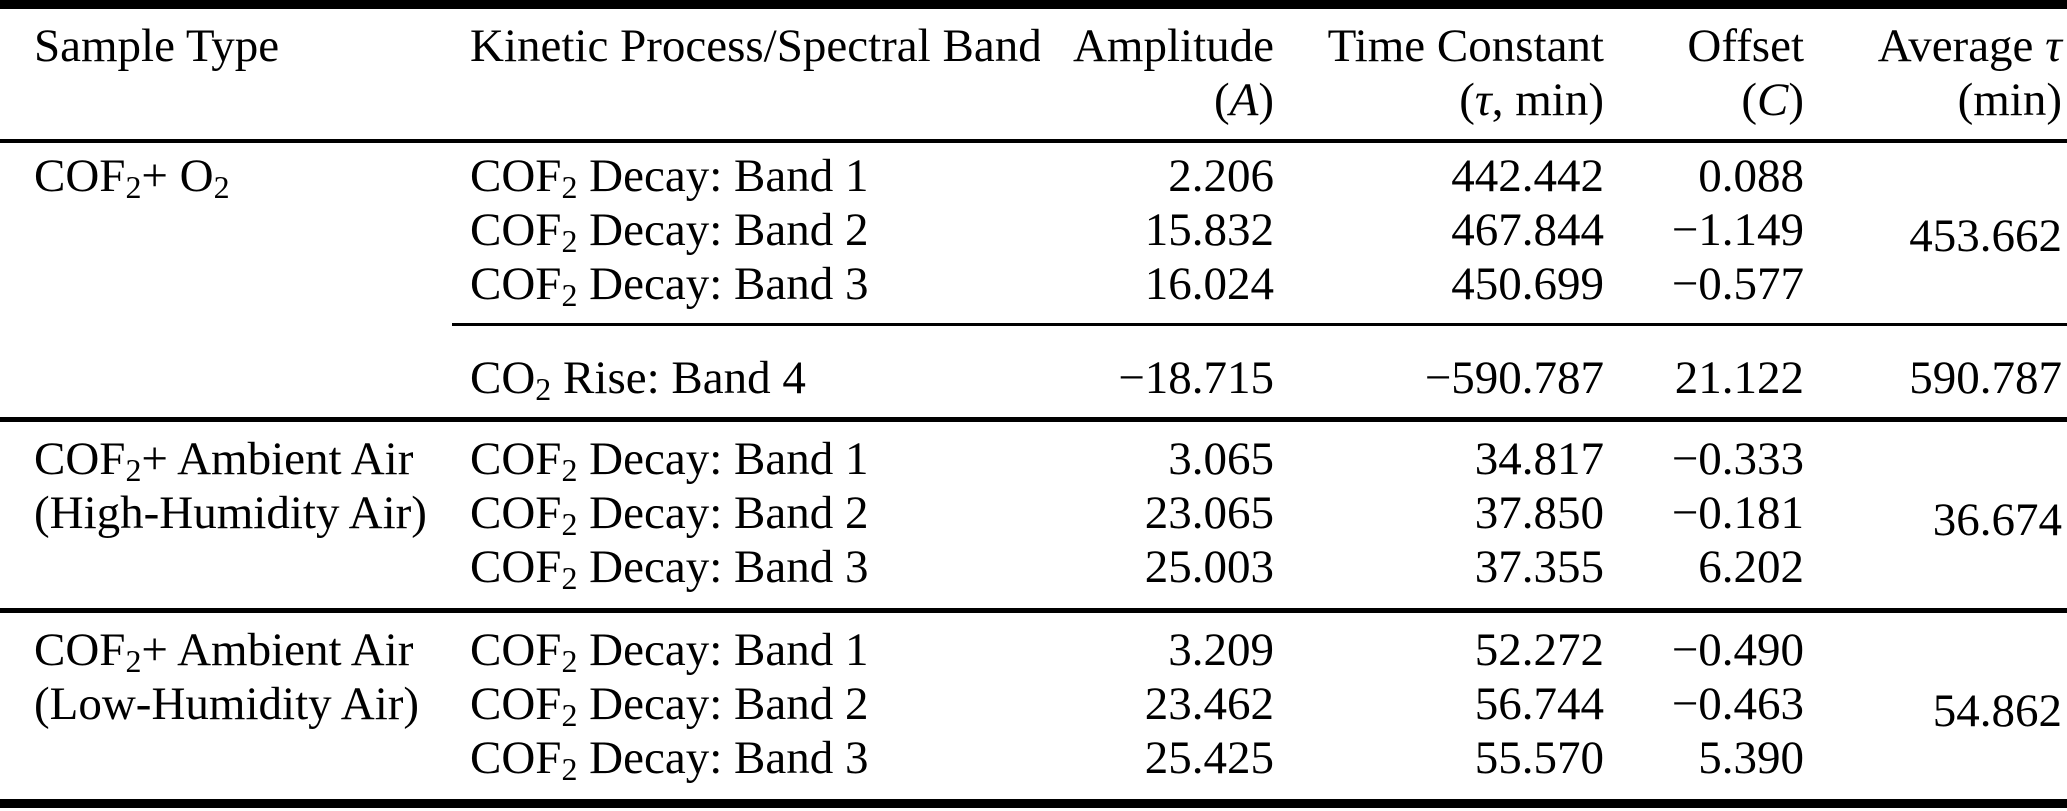  What do you see at coordinates (226, 73) in the screenshot?
I see `col-header-sample-type: Sample Type` at bounding box center [226, 73].